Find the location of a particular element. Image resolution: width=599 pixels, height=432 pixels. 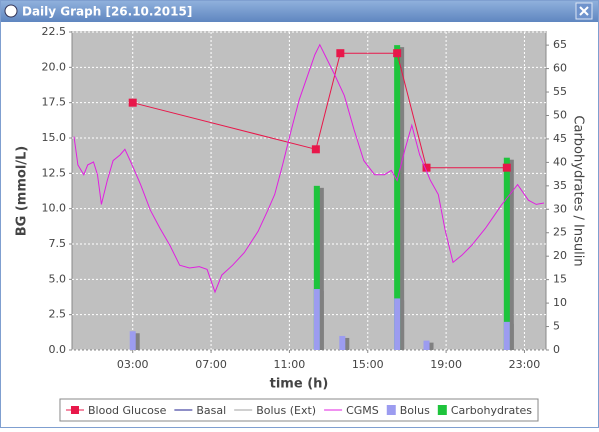

y-tick-label: 7.5 is located at coordinates (58, 243).